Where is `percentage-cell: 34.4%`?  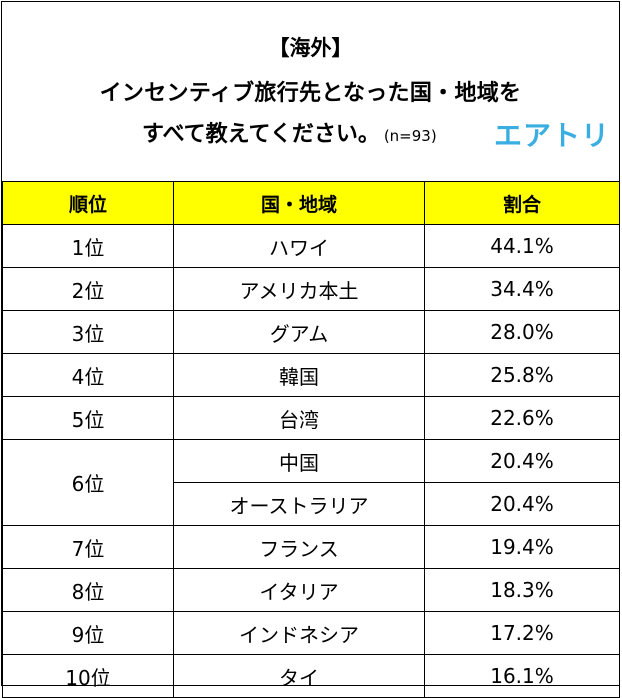
percentage-cell: 34.4% is located at coordinates (522, 289).